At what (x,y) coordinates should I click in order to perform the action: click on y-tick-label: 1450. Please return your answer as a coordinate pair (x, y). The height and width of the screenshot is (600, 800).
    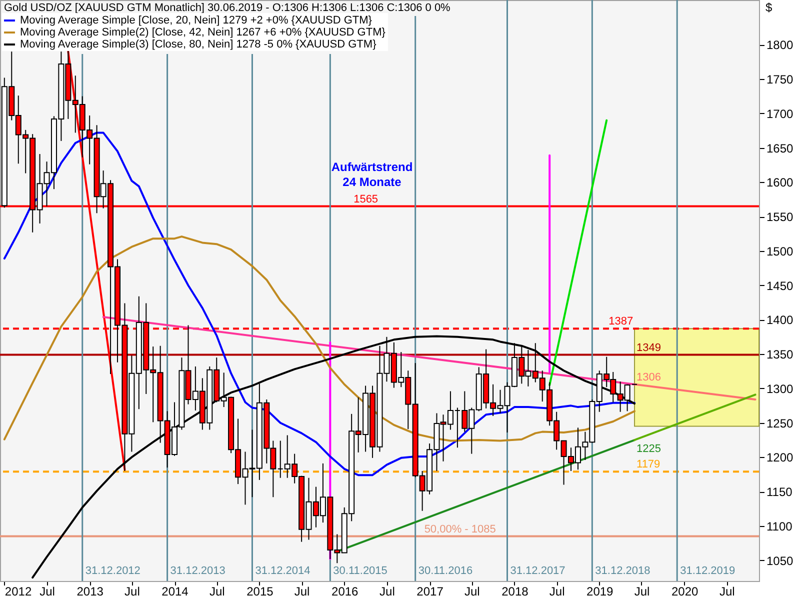
    Looking at the image, I should click on (780, 285).